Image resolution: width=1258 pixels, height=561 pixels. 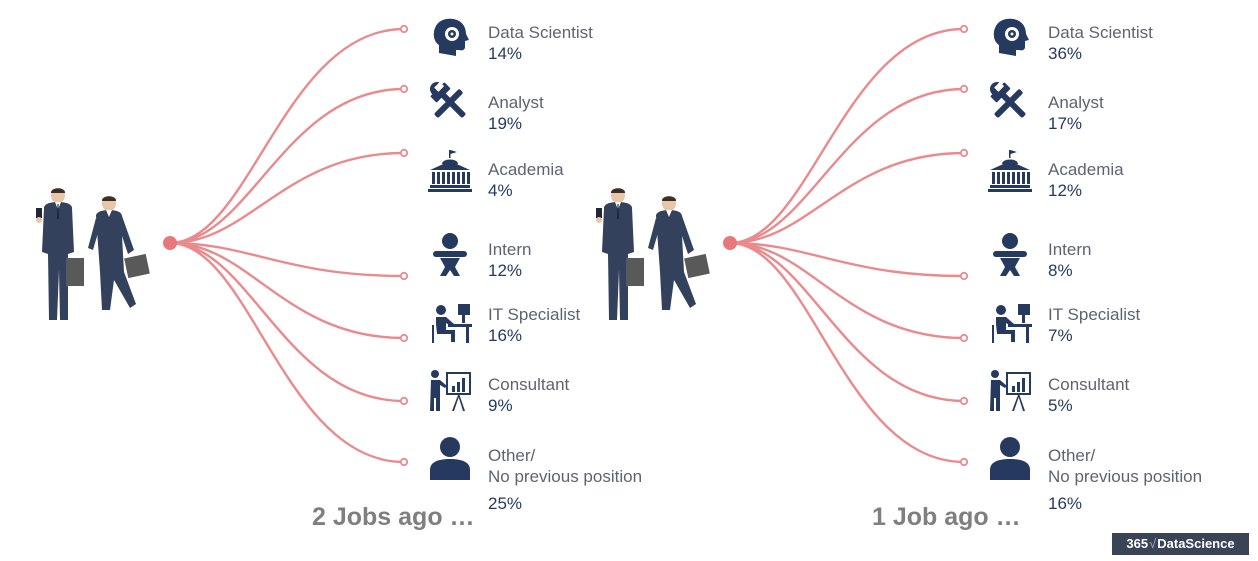 What do you see at coordinates (505, 53) in the screenshot?
I see `role-percentage: 14%` at bounding box center [505, 53].